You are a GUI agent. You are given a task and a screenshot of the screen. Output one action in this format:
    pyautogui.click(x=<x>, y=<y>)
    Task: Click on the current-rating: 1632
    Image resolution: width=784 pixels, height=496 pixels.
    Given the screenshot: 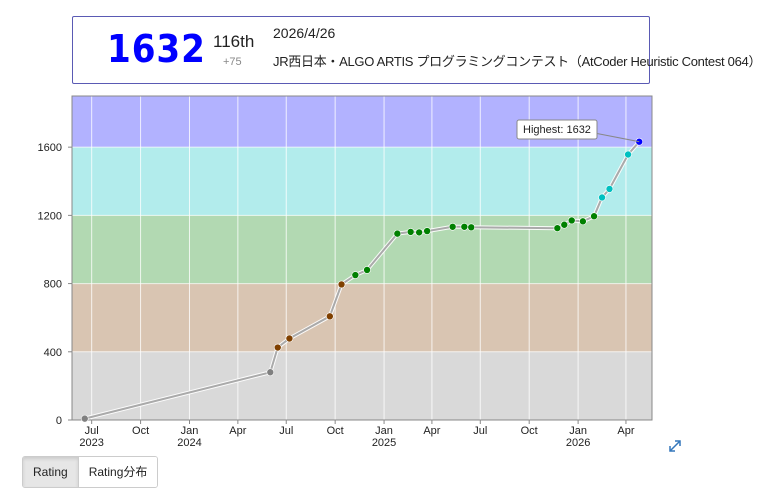 What is the action you would take?
    pyautogui.click(x=156, y=49)
    